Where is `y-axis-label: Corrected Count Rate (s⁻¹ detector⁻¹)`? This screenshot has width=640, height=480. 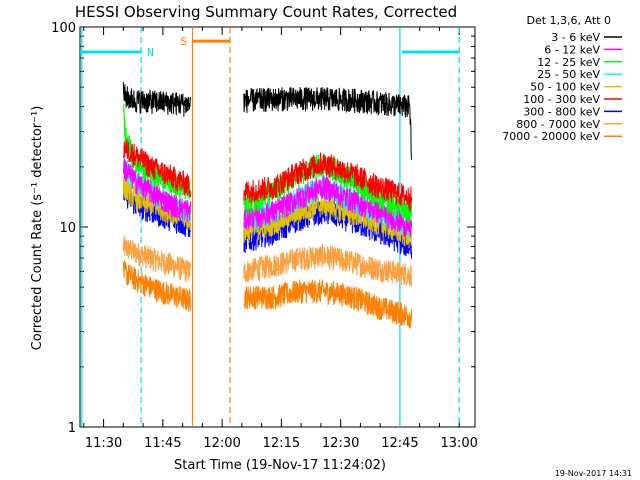
y-axis-label: Corrected Count Rate (s⁻¹ detector⁻¹) is located at coordinates (37, 228).